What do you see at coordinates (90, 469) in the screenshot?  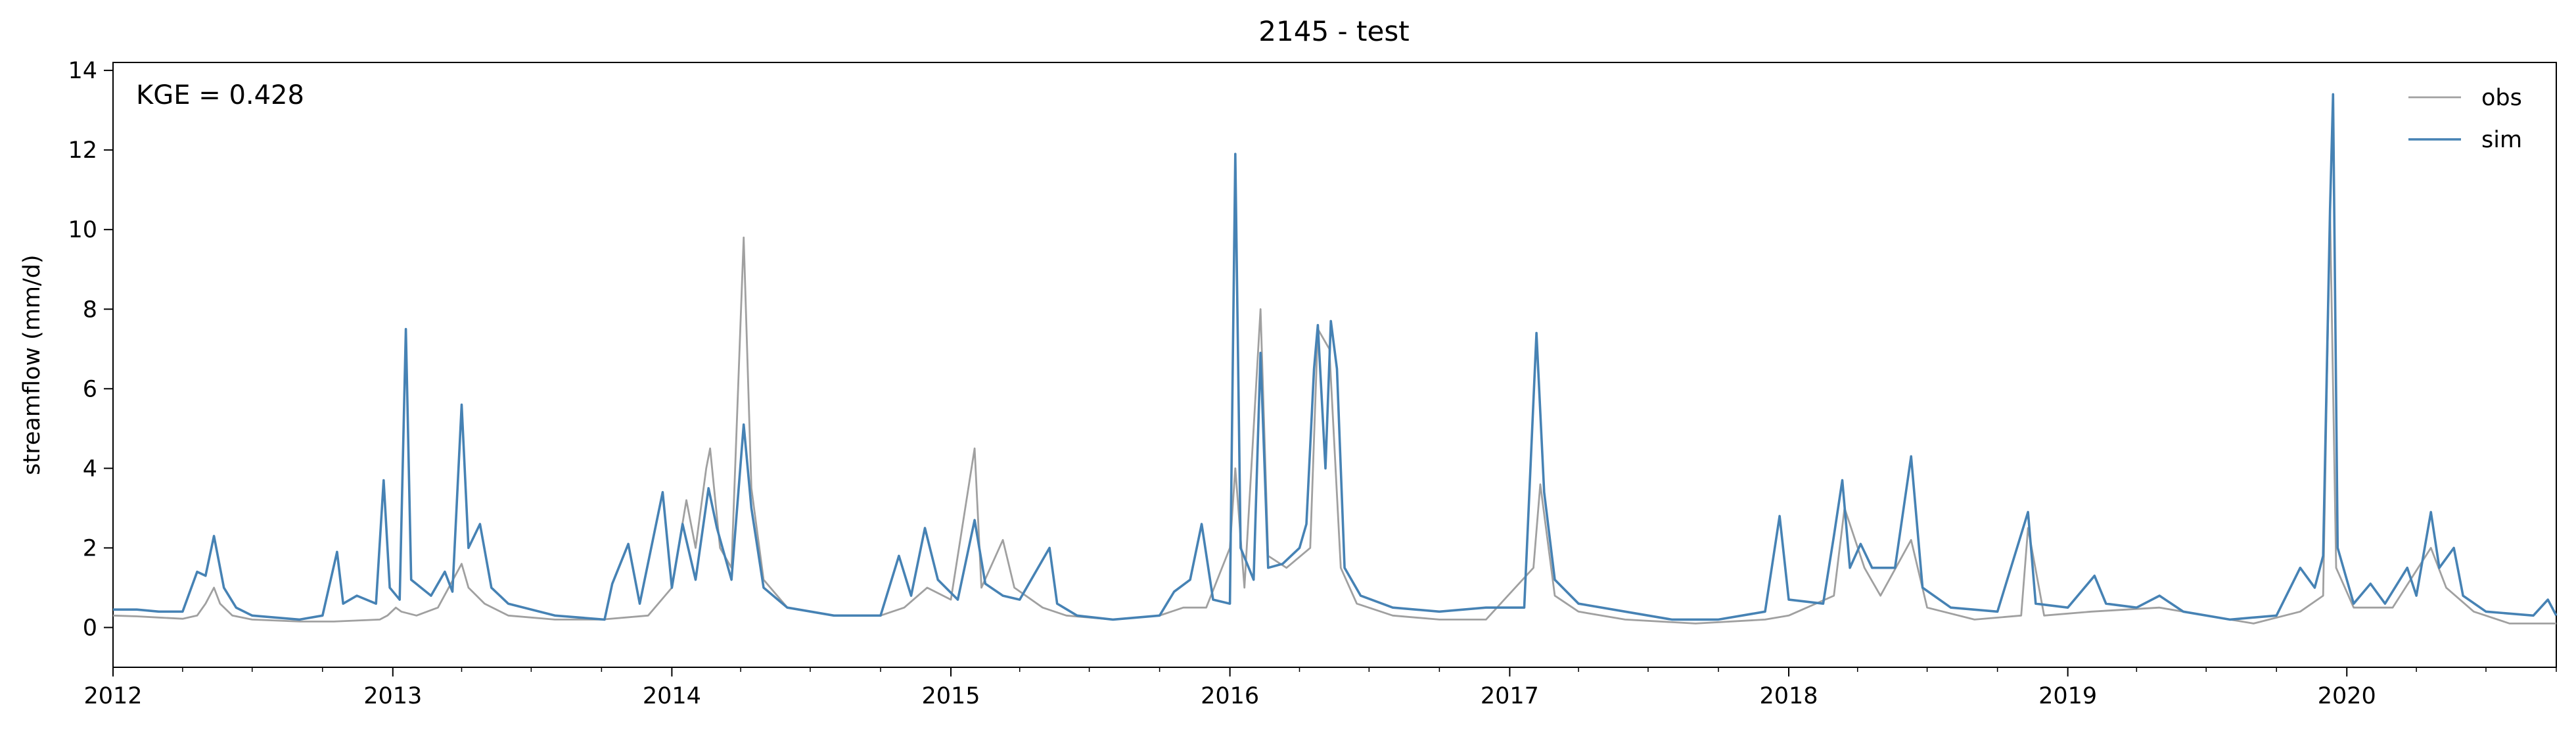 I see `y-tick-label: 4` at bounding box center [90, 469].